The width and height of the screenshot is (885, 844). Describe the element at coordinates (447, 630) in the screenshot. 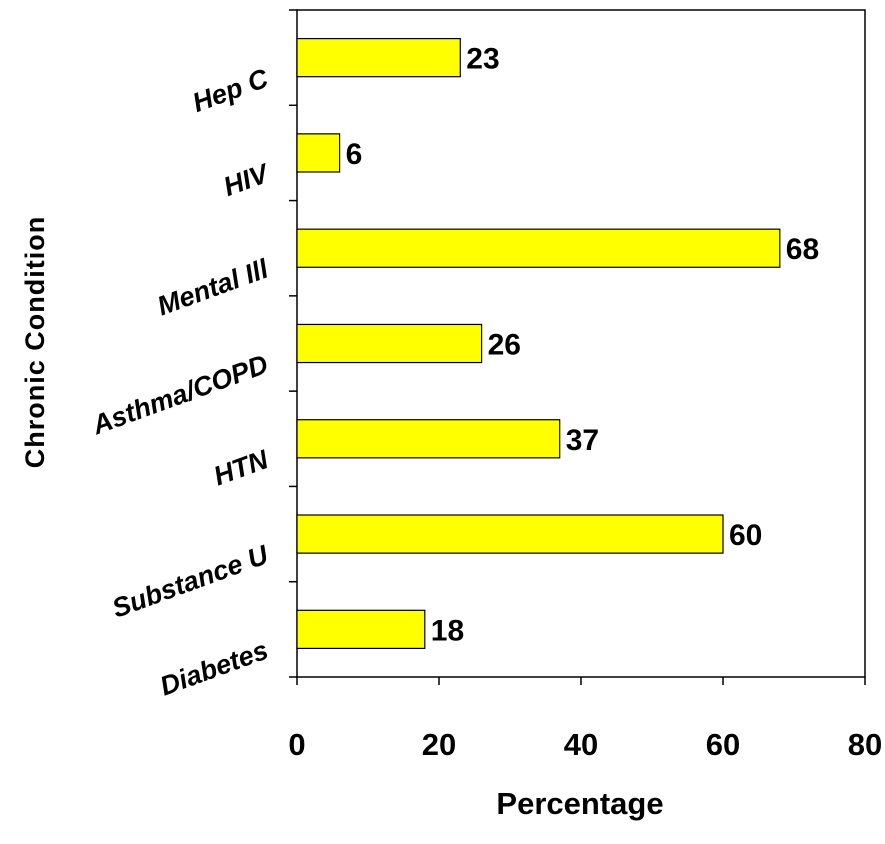

I see `data-label: 18` at that location.